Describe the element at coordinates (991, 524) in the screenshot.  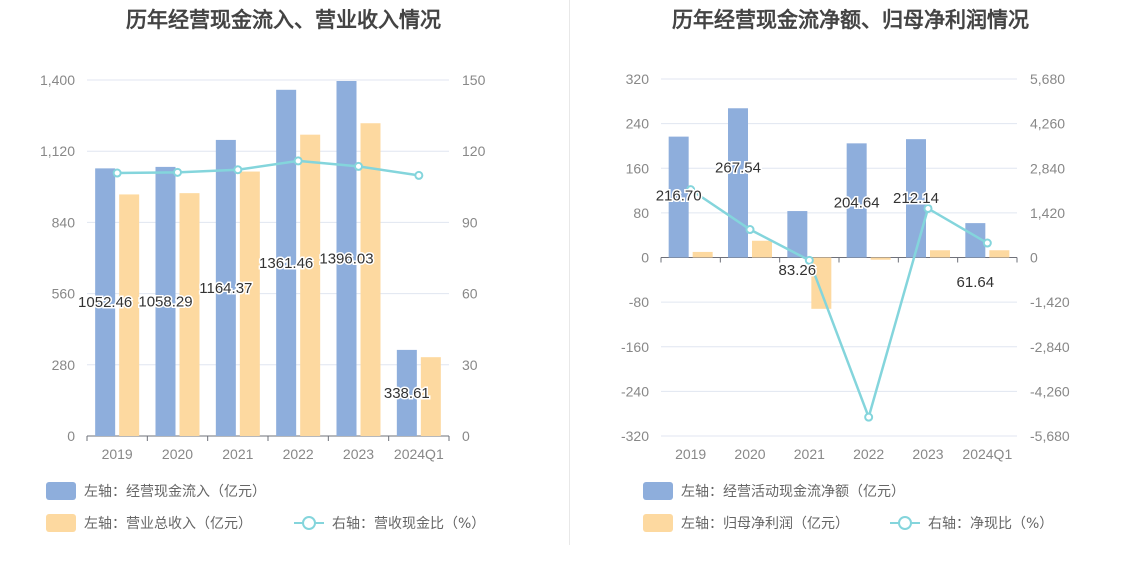
I see `legend-label: 右轴：净现比（%）` at that location.